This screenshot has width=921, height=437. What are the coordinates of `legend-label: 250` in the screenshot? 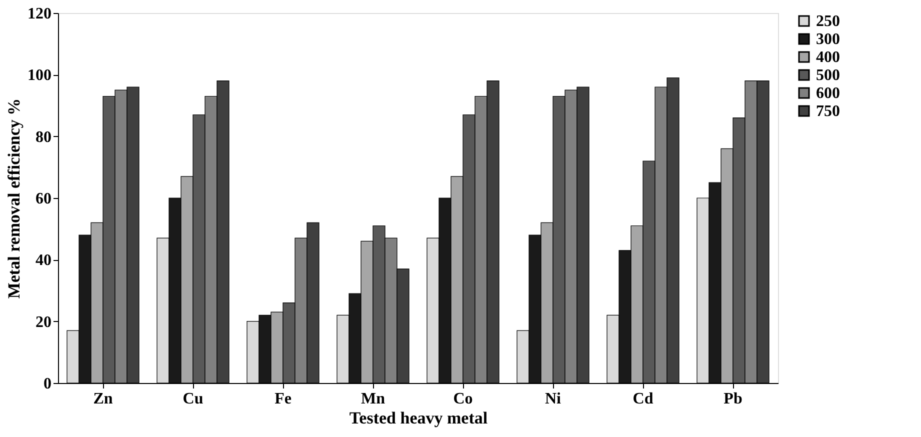 It's located at (828, 21).